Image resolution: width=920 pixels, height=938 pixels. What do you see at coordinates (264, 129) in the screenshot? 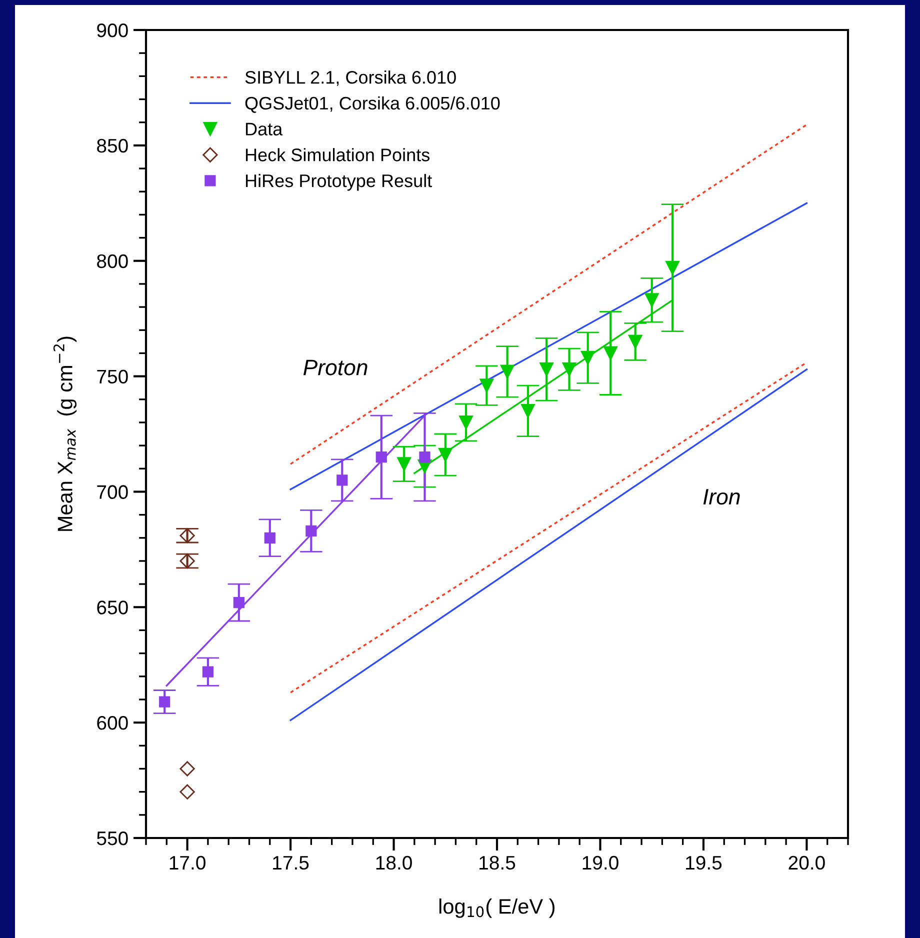
I see `legend-label: Data` at bounding box center [264, 129].